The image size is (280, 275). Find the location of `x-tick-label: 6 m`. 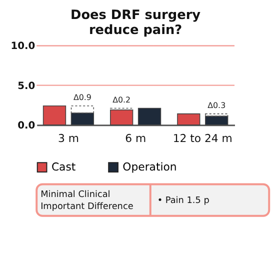

x-tick-label: 6 m is located at coordinates (135, 139).